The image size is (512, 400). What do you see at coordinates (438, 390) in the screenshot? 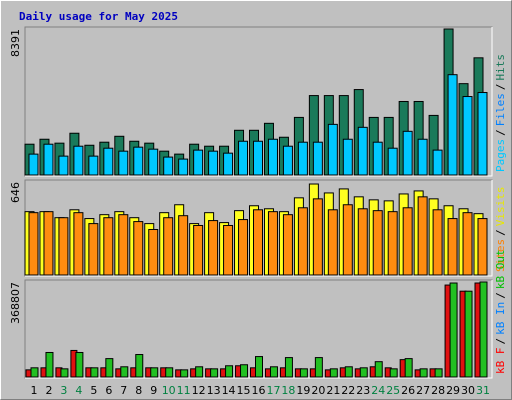
I see `x-tick-label: 28` at bounding box center [438, 390].